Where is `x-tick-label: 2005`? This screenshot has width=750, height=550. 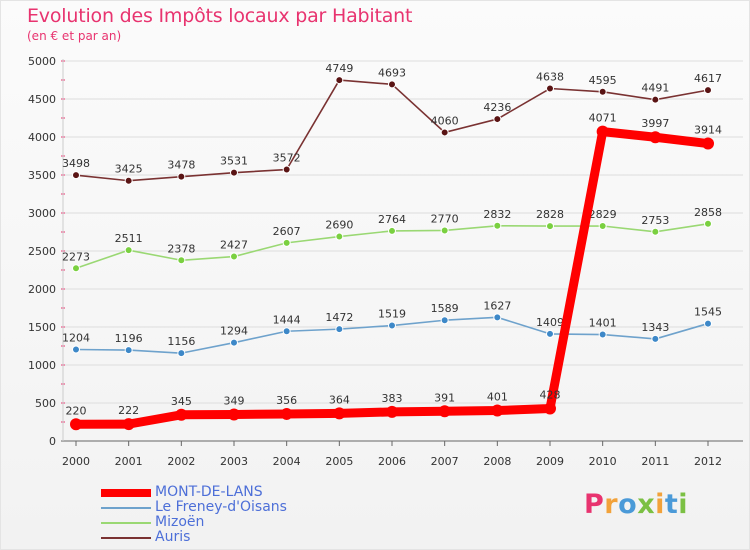 x-tick-label: 2005 is located at coordinates (339, 461).